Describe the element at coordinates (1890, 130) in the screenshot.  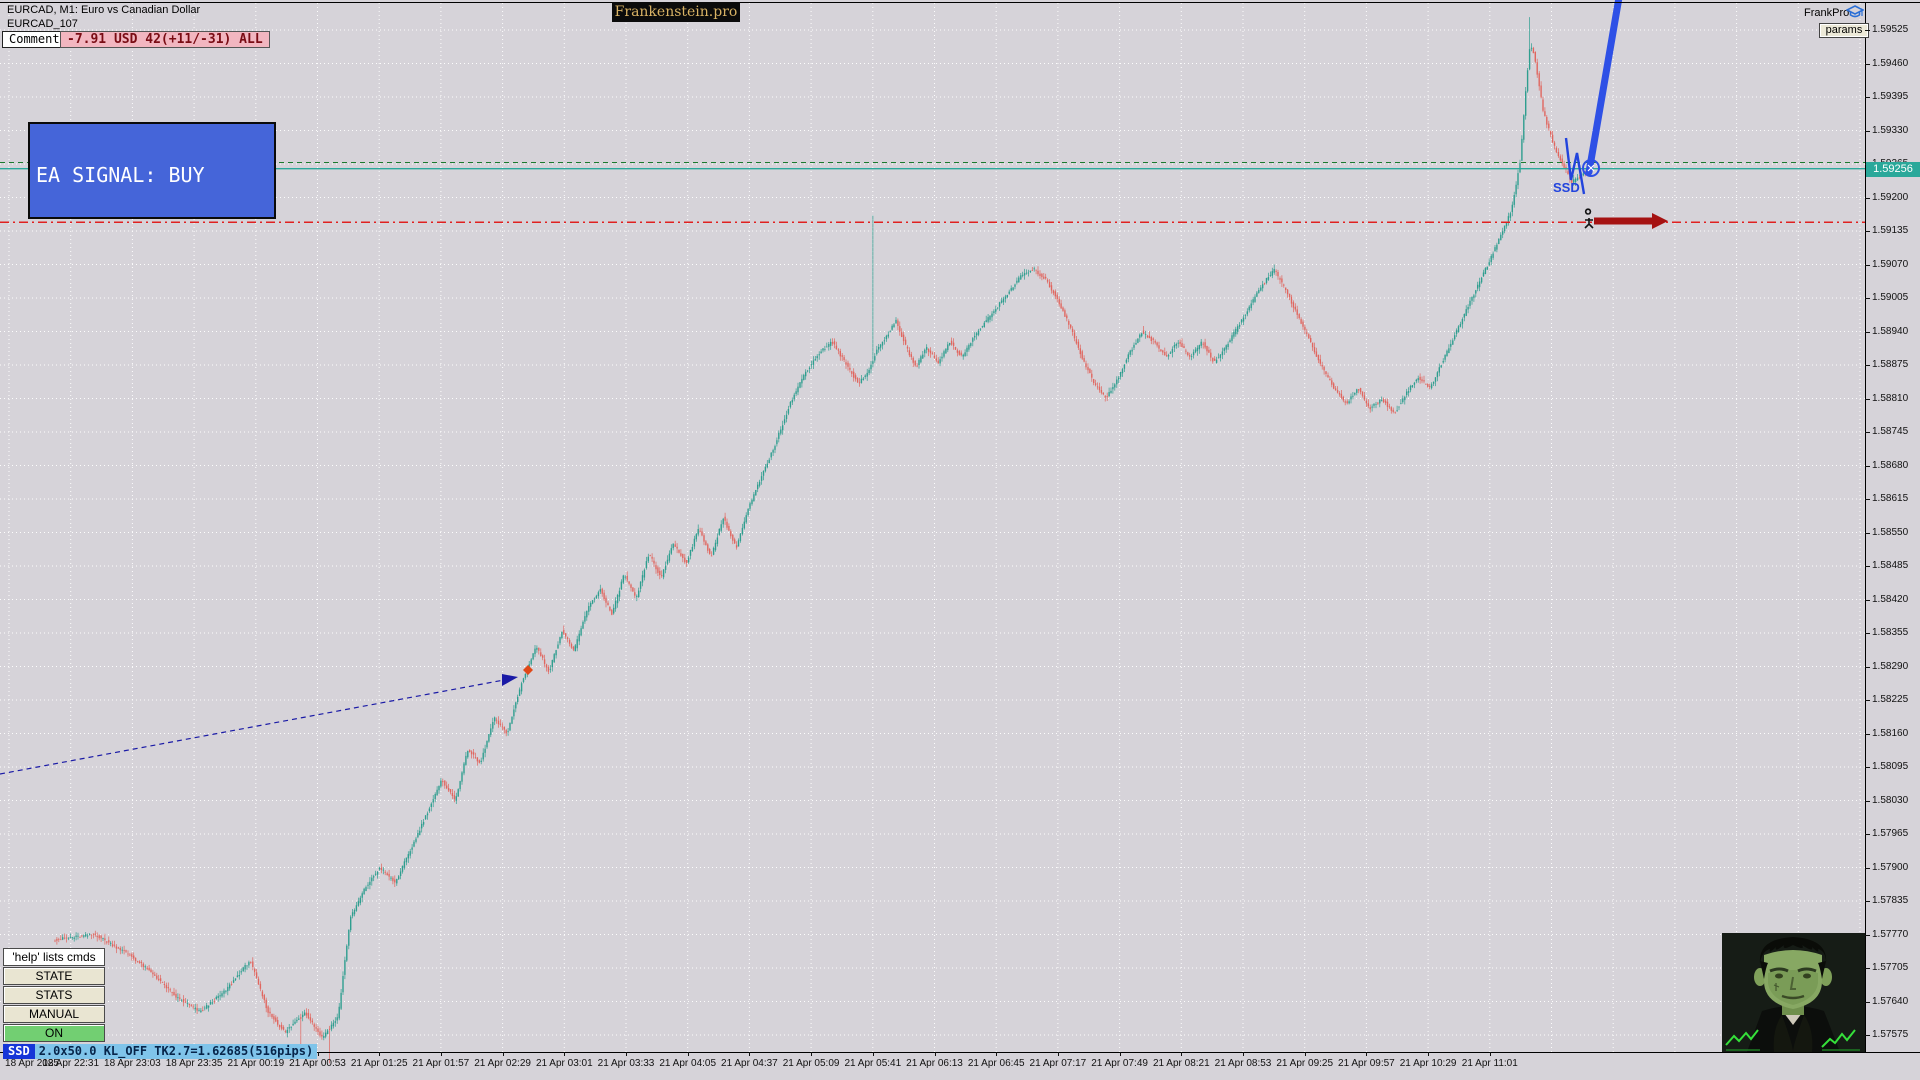
I see `price-axis-label: 1.59330` at that location.